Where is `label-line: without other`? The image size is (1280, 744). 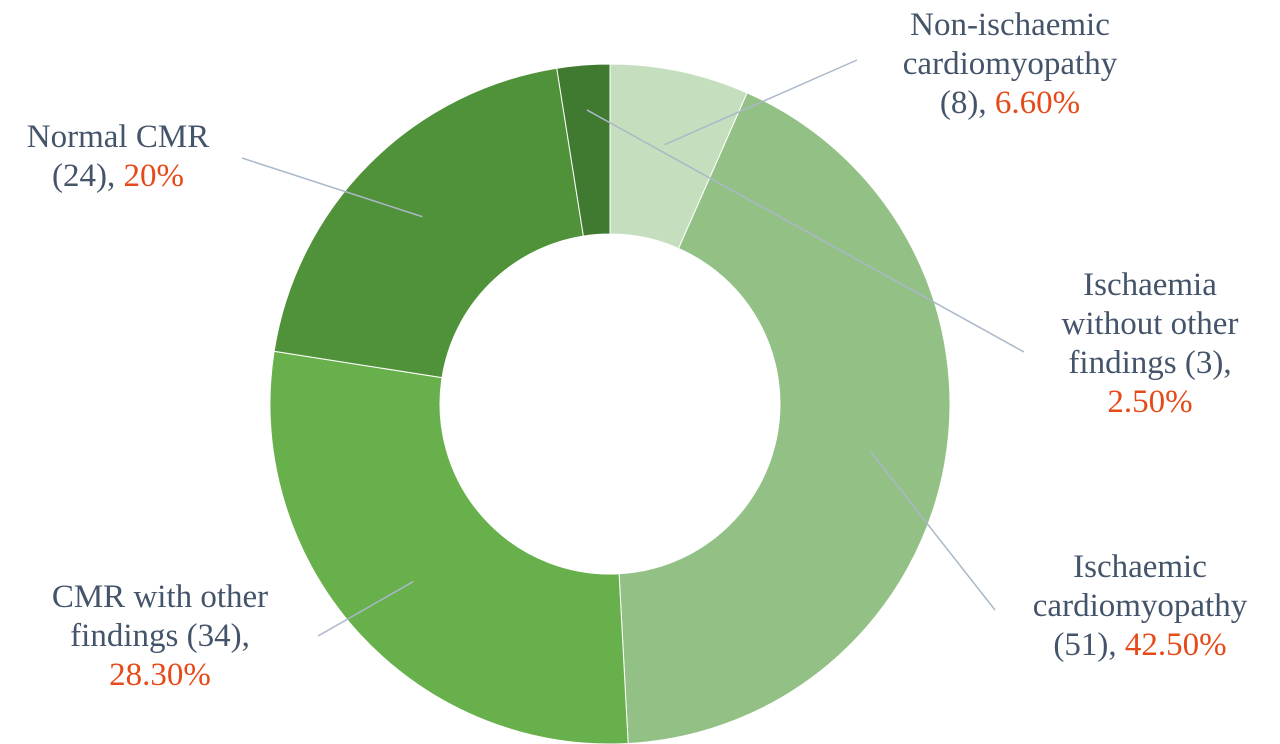
label-line: without other is located at coordinates (1150, 324).